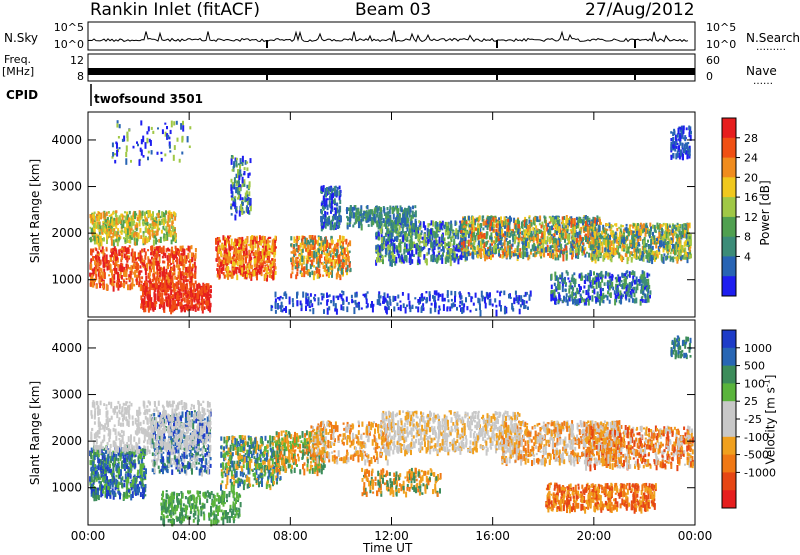 Image resolution: width=800 pixels, height=555 pixels. Describe the element at coordinates (395, 36) in the screenshot. I see `nsky-panel: 10^510^010^510^0` at that location.